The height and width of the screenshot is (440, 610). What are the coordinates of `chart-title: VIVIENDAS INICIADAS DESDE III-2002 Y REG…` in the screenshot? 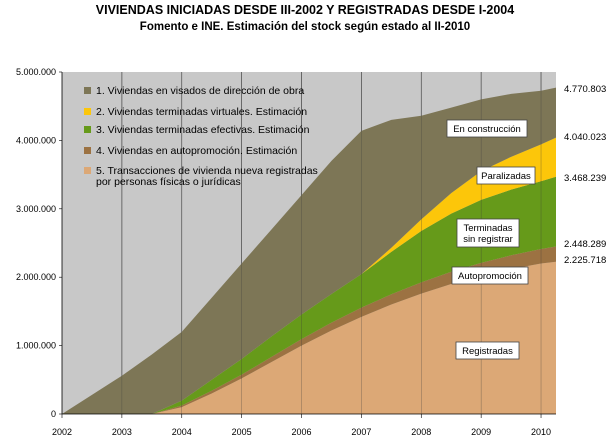 It's located at (305, 10).